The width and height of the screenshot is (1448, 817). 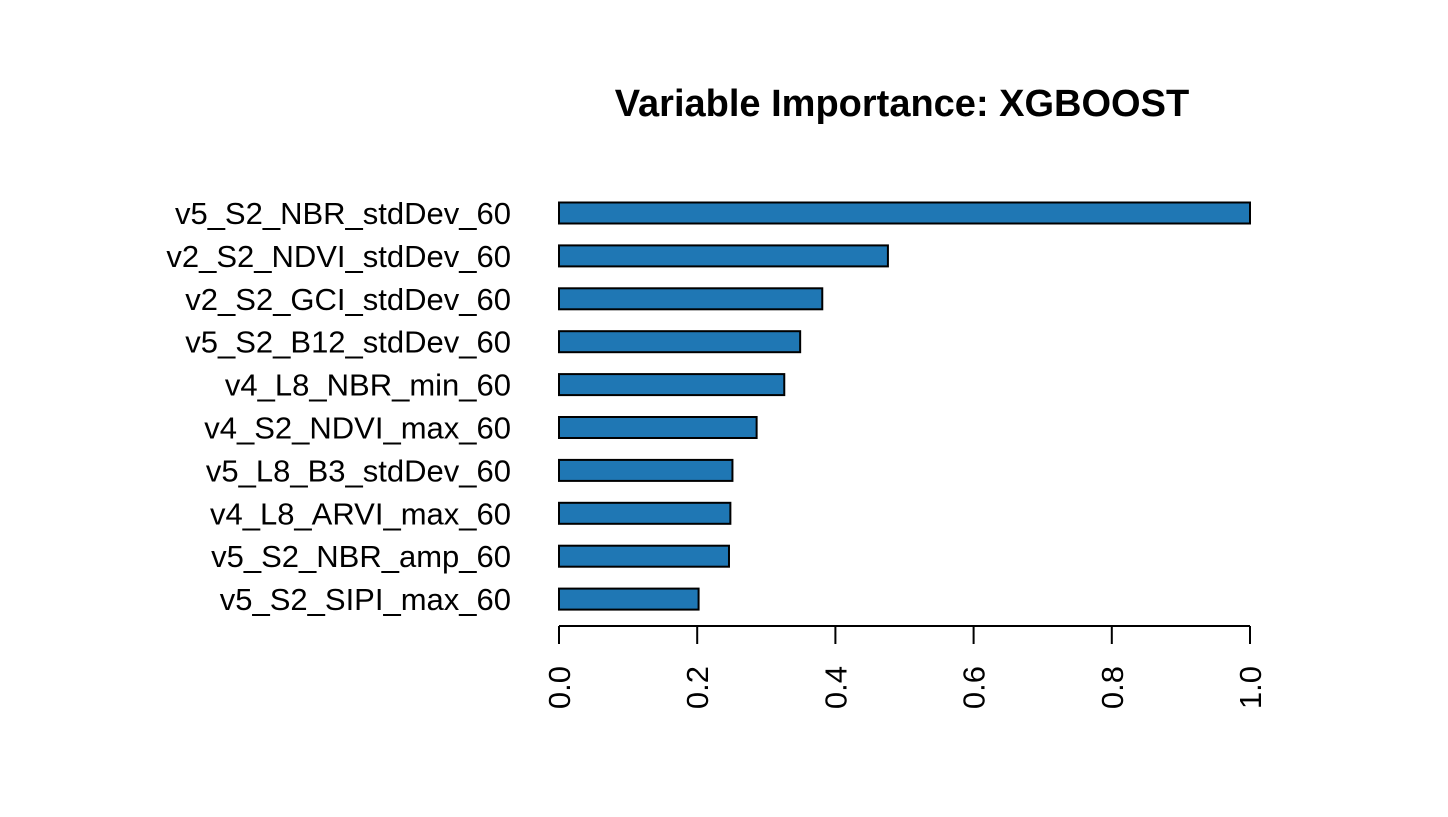 What do you see at coordinates (348, 299) in the screenshot?
I see `category-label: v2_S2_GCI_stdDev_60` at bounding box center [348, 299].